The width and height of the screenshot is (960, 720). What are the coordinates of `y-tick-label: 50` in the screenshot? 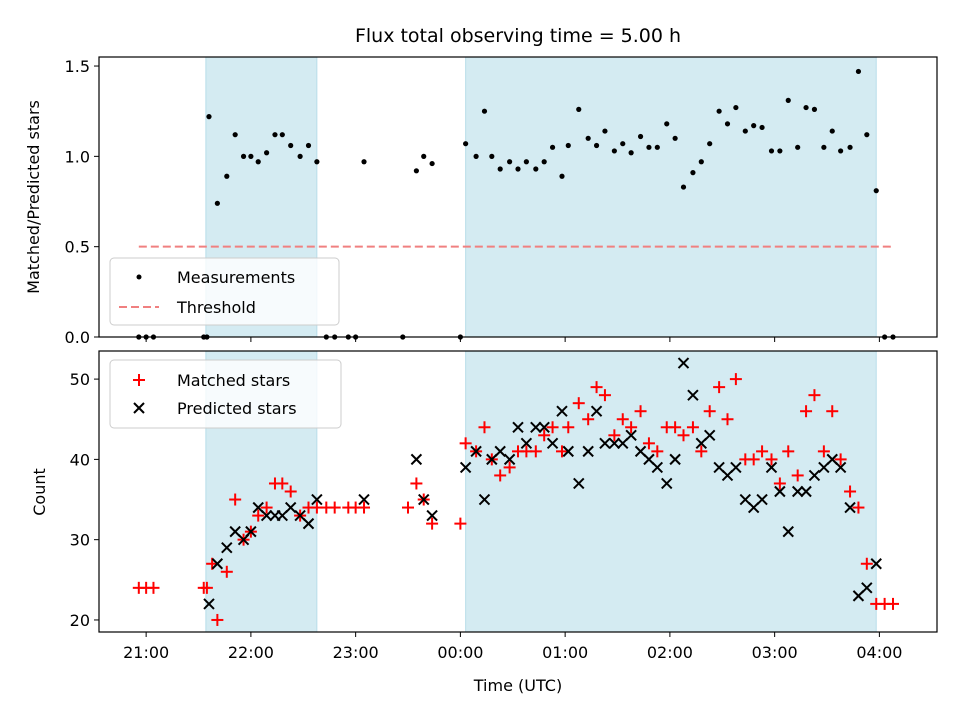 It's located at (80, 379).